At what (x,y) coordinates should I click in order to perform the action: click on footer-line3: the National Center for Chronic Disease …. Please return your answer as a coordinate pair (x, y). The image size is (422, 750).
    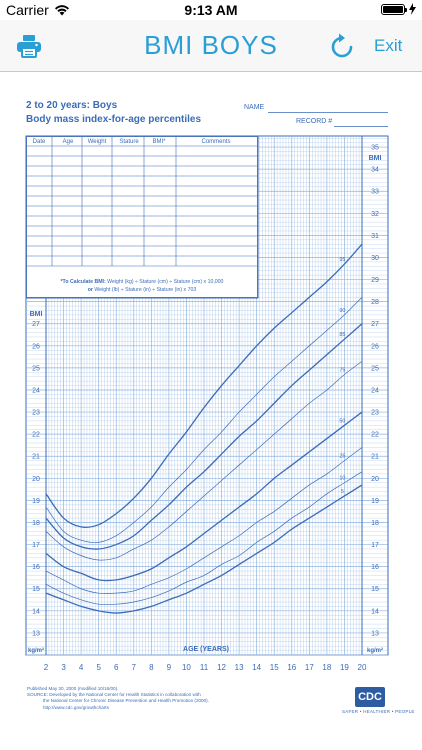
    Looking at the image, I should click on (126, 701).